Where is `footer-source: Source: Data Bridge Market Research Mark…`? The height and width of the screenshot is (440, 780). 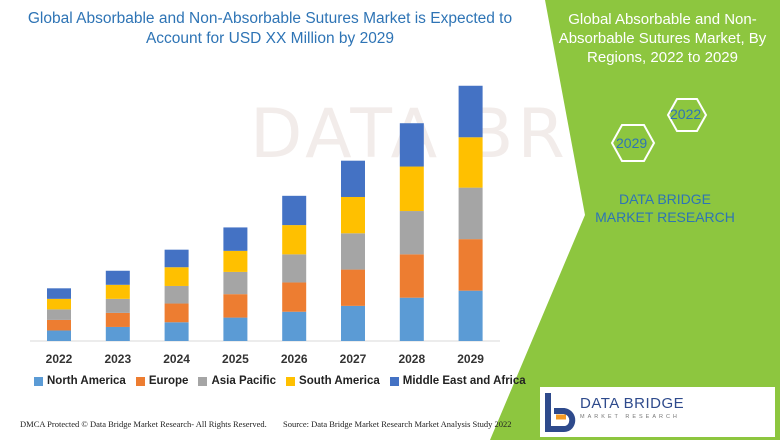 footer-source: Source: Data Bridge Market Research Mark… is located at coordinates (397, 424).